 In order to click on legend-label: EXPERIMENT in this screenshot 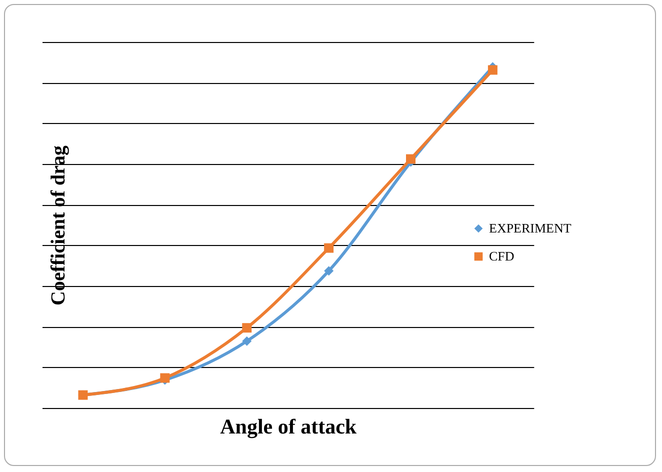, I will do `click(530, 228)`.